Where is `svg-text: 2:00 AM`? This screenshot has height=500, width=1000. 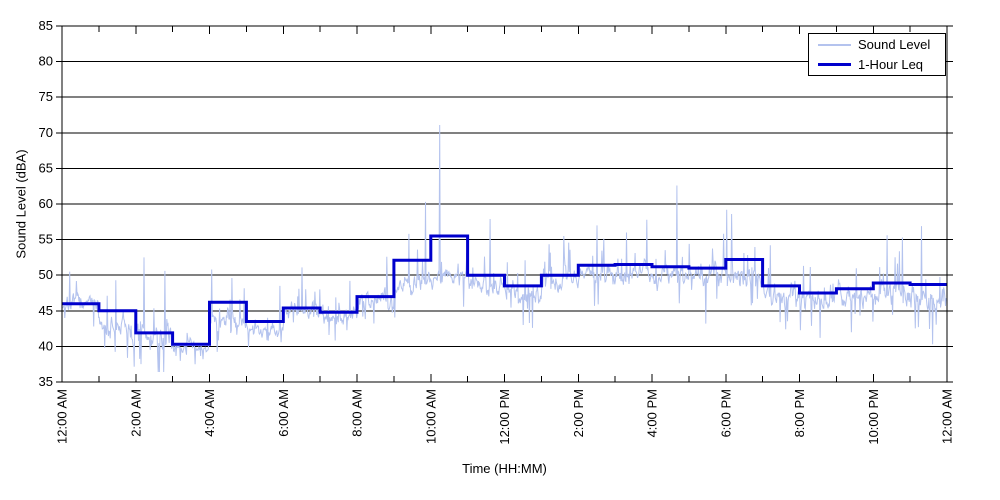
svg-text: 2:00 AM is located at coordinates (135, 413).